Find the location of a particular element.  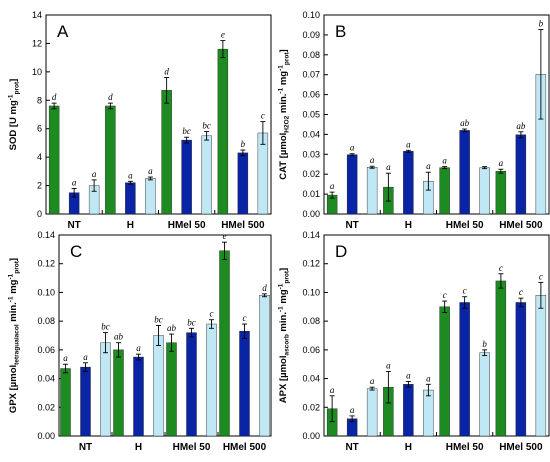

panel-b-sig-letter: ab is located at coordinates (465, 123).